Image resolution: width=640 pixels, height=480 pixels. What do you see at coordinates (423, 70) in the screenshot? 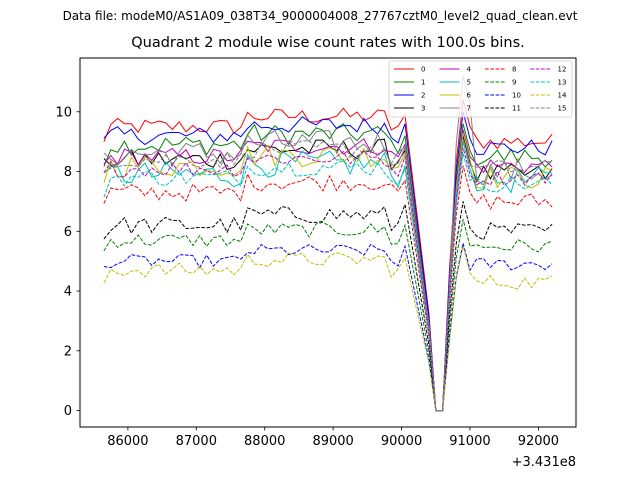
I see `legend-label-0: 0` at bounding box center [423, 70].